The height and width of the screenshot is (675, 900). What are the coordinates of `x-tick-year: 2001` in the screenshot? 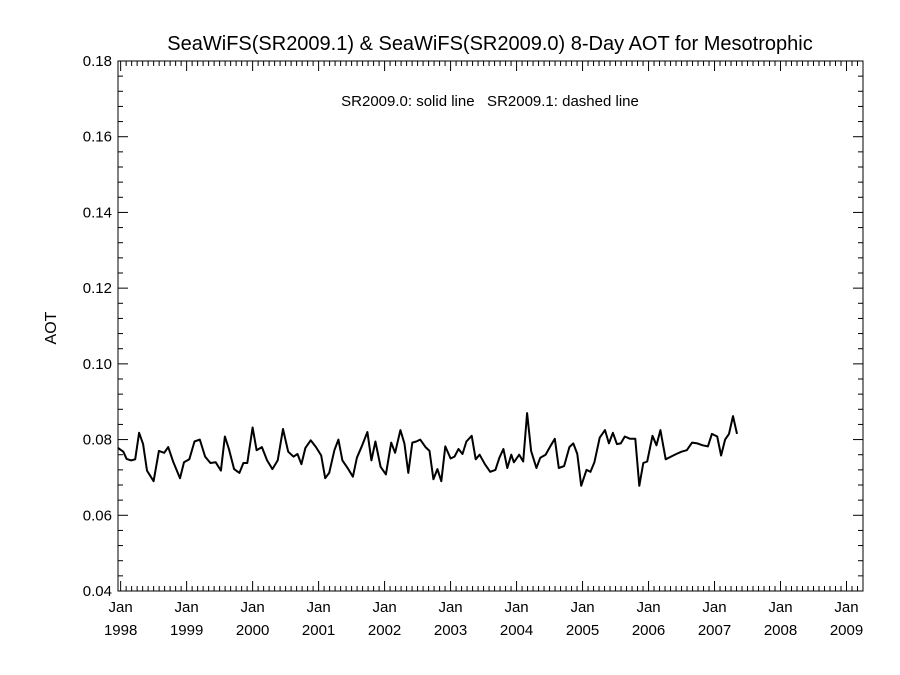 It's located at (318, 630).